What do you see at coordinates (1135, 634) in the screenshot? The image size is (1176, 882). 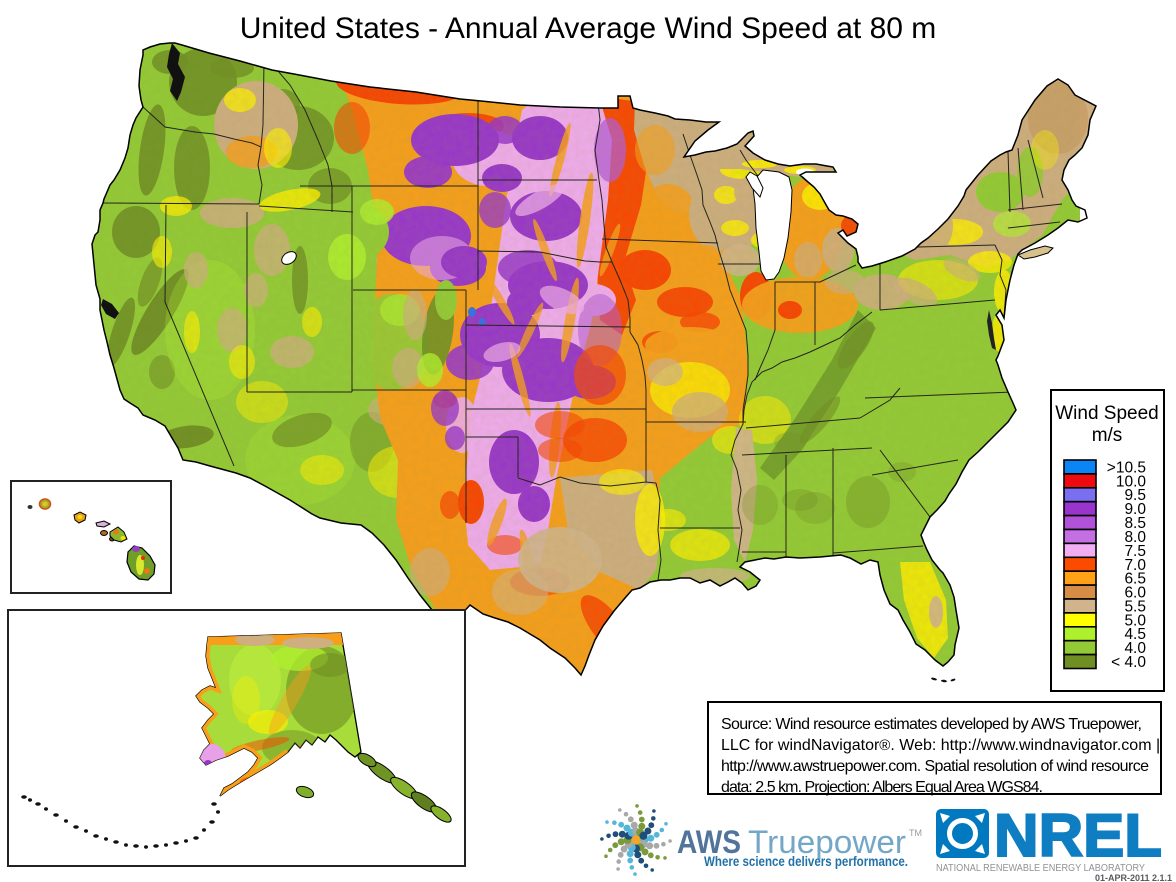 I see `svg-text: 4.5` at bounding box center [1135, 634].